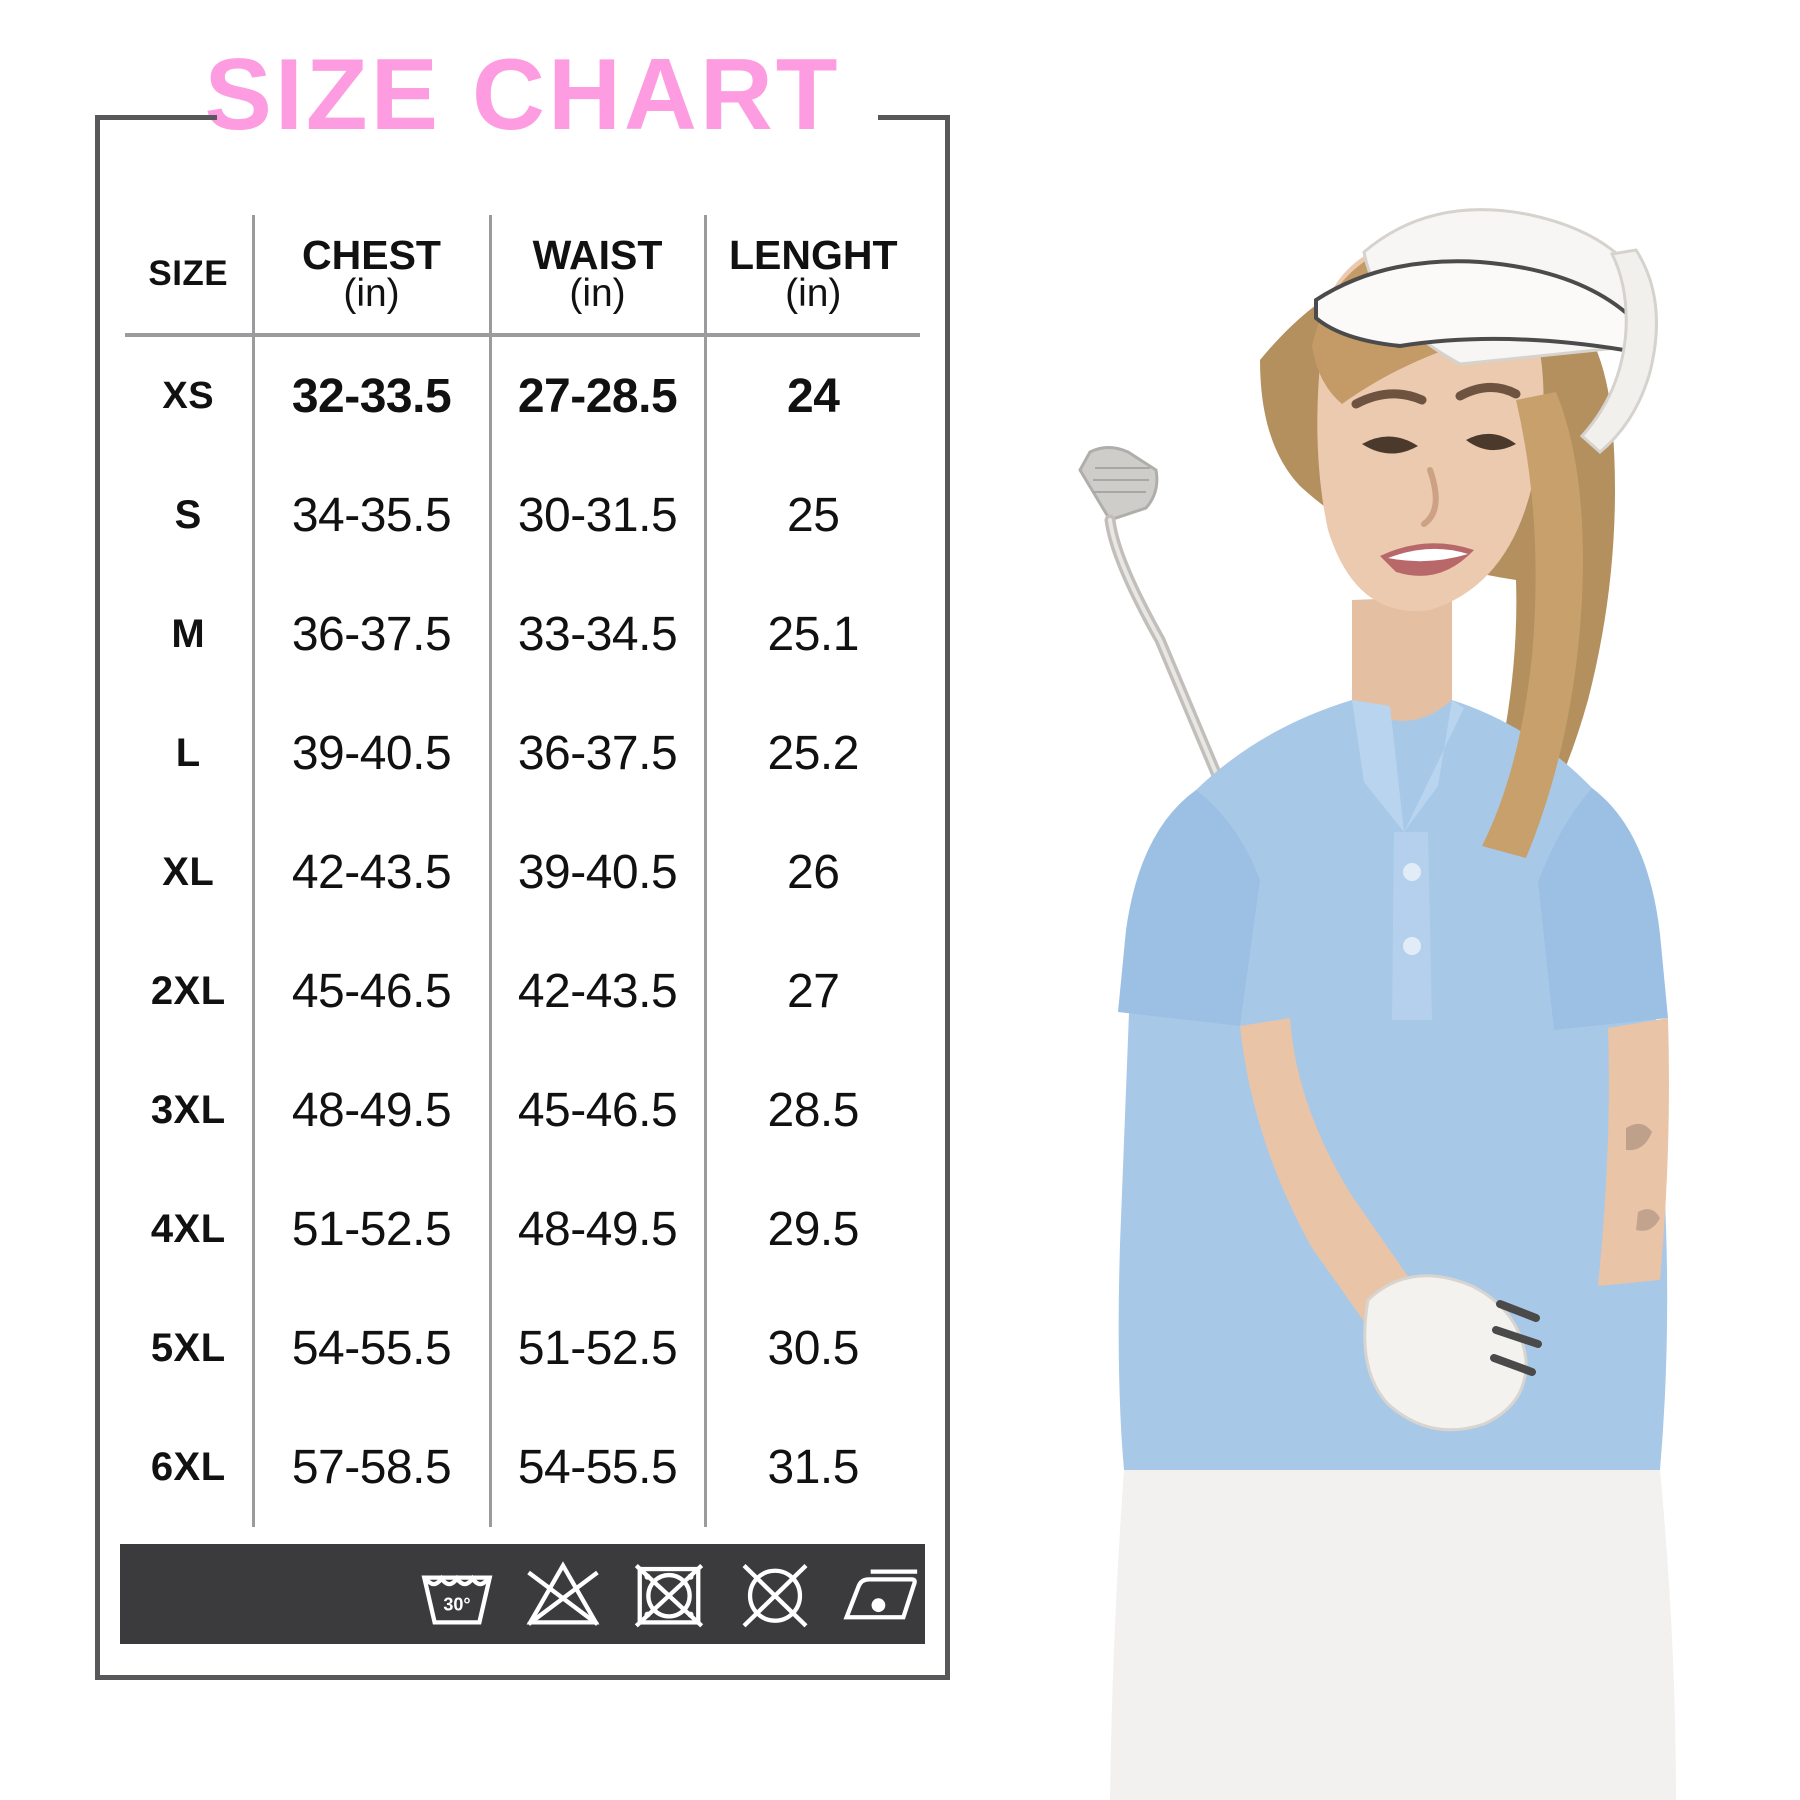 The height and width of the screenshot is (1800, 1800). I want to click on cell-length: 25.1, so click(811, 634).